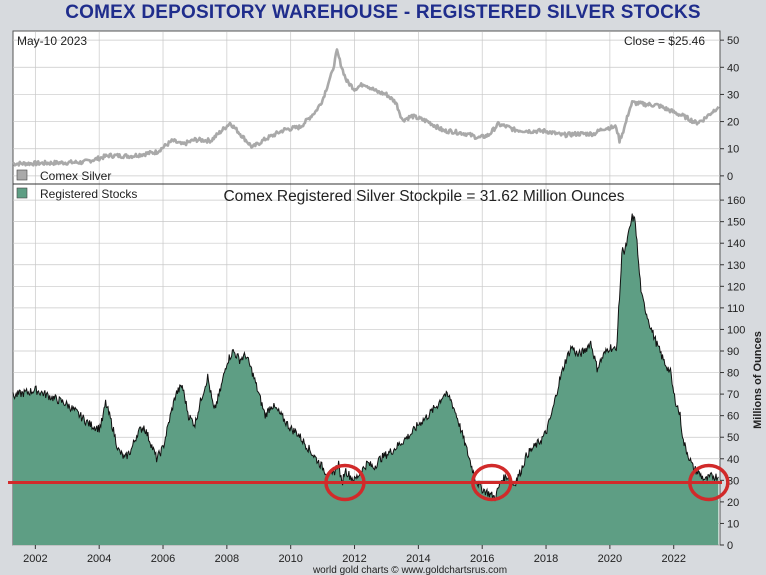  What do you see at coordinates (664, 41) in the screenshot?
I see `close-price-label: Close = $25.46` at bounding box center [664, 41].